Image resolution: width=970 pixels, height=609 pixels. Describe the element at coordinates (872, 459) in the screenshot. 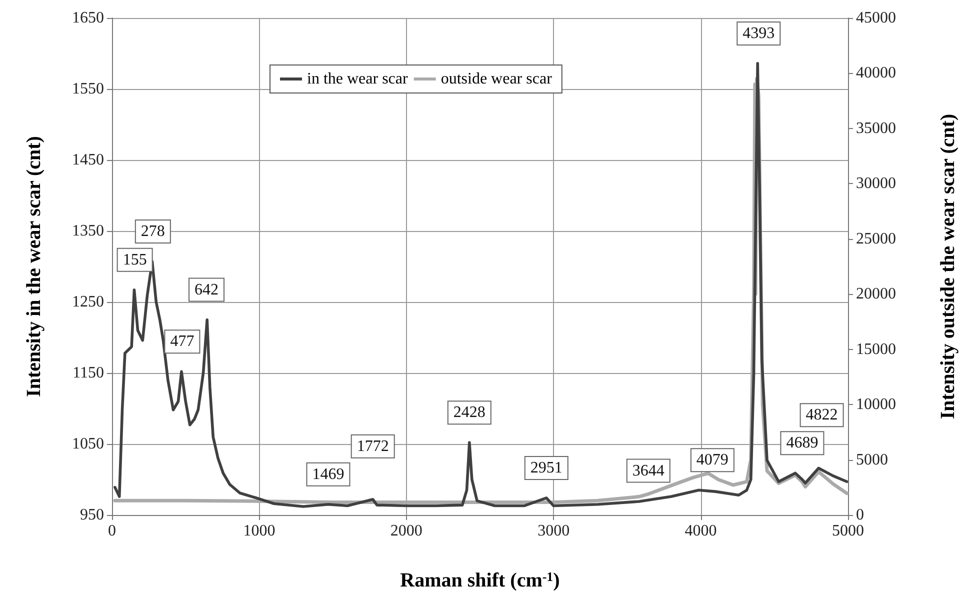

I see `y2-tick-label: 5000` at that location.